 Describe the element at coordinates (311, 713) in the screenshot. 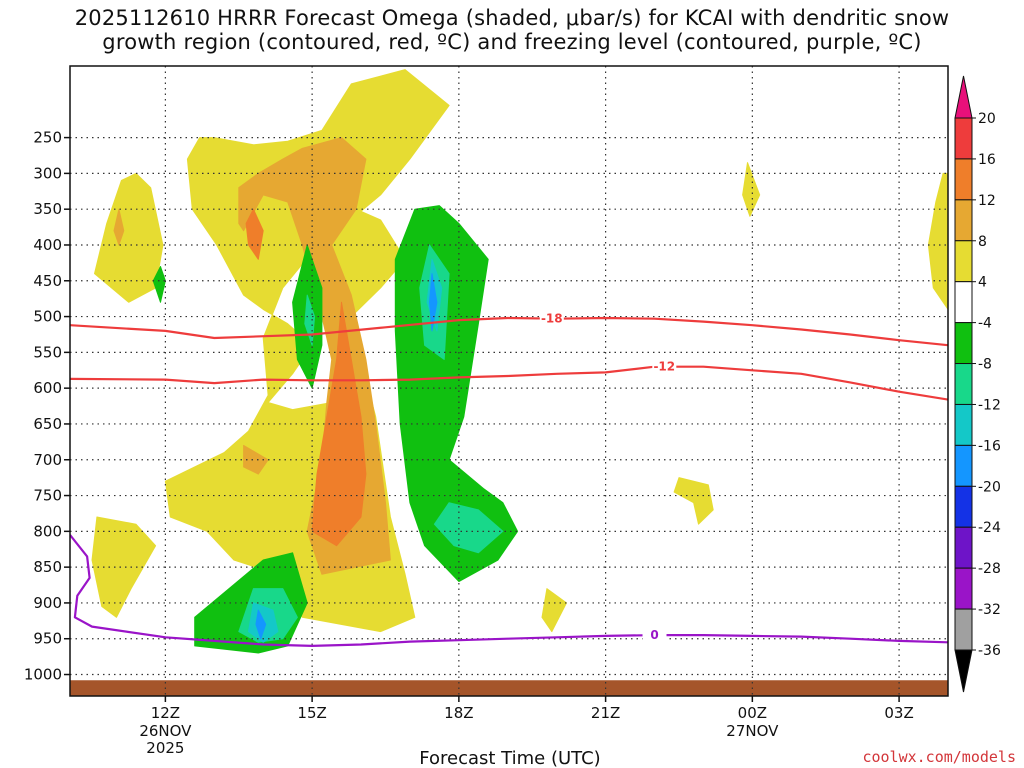

I see `x-tick-label-15Z: 15Z` at that location.